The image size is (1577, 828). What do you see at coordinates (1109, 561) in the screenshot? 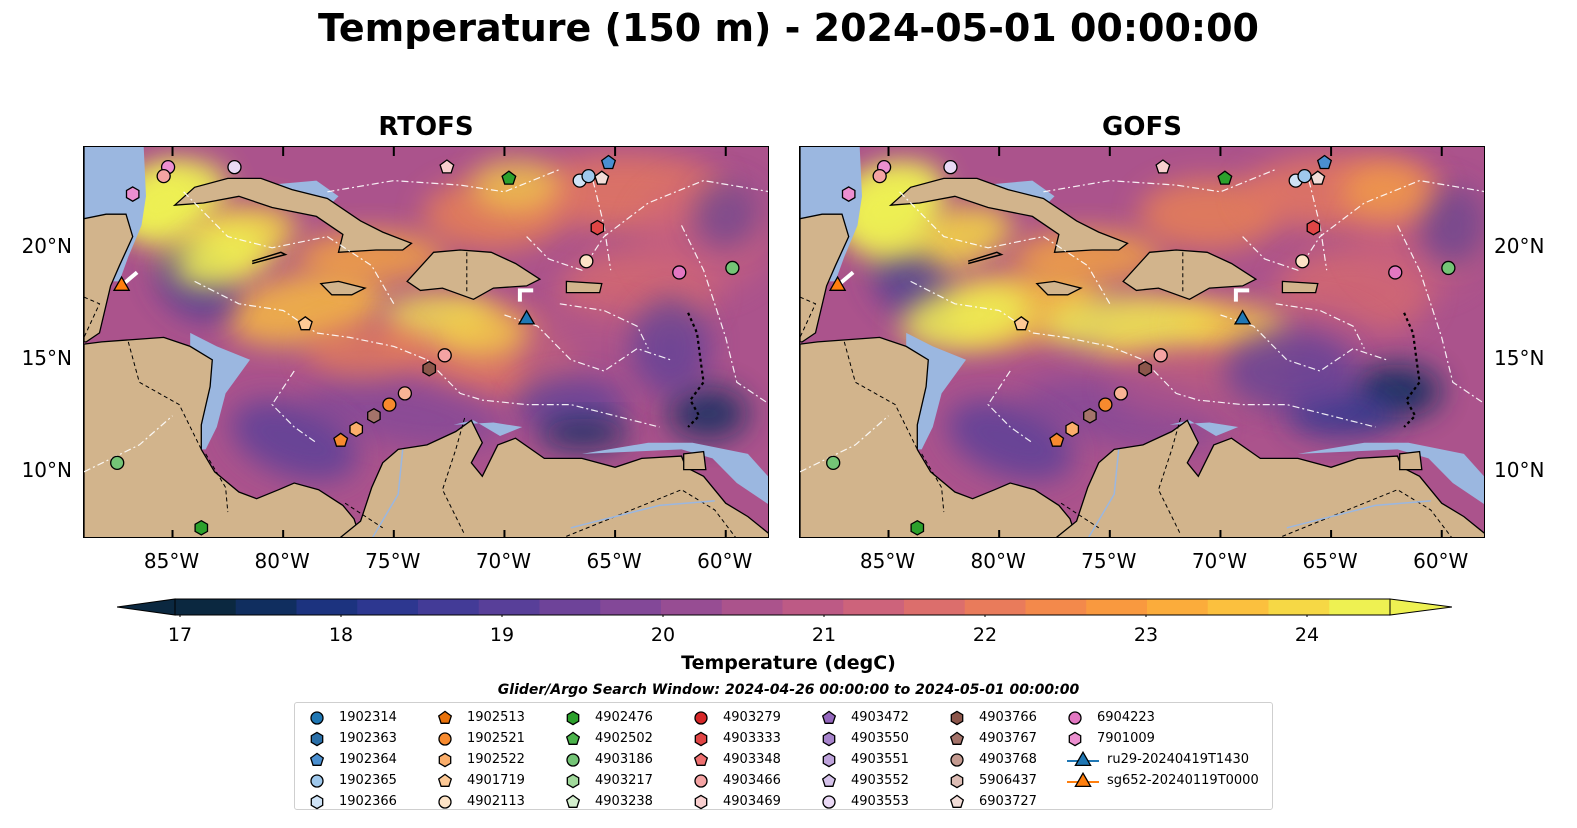
I see `lon-tick-label: 75°W` at bounding box center [1109, 561].